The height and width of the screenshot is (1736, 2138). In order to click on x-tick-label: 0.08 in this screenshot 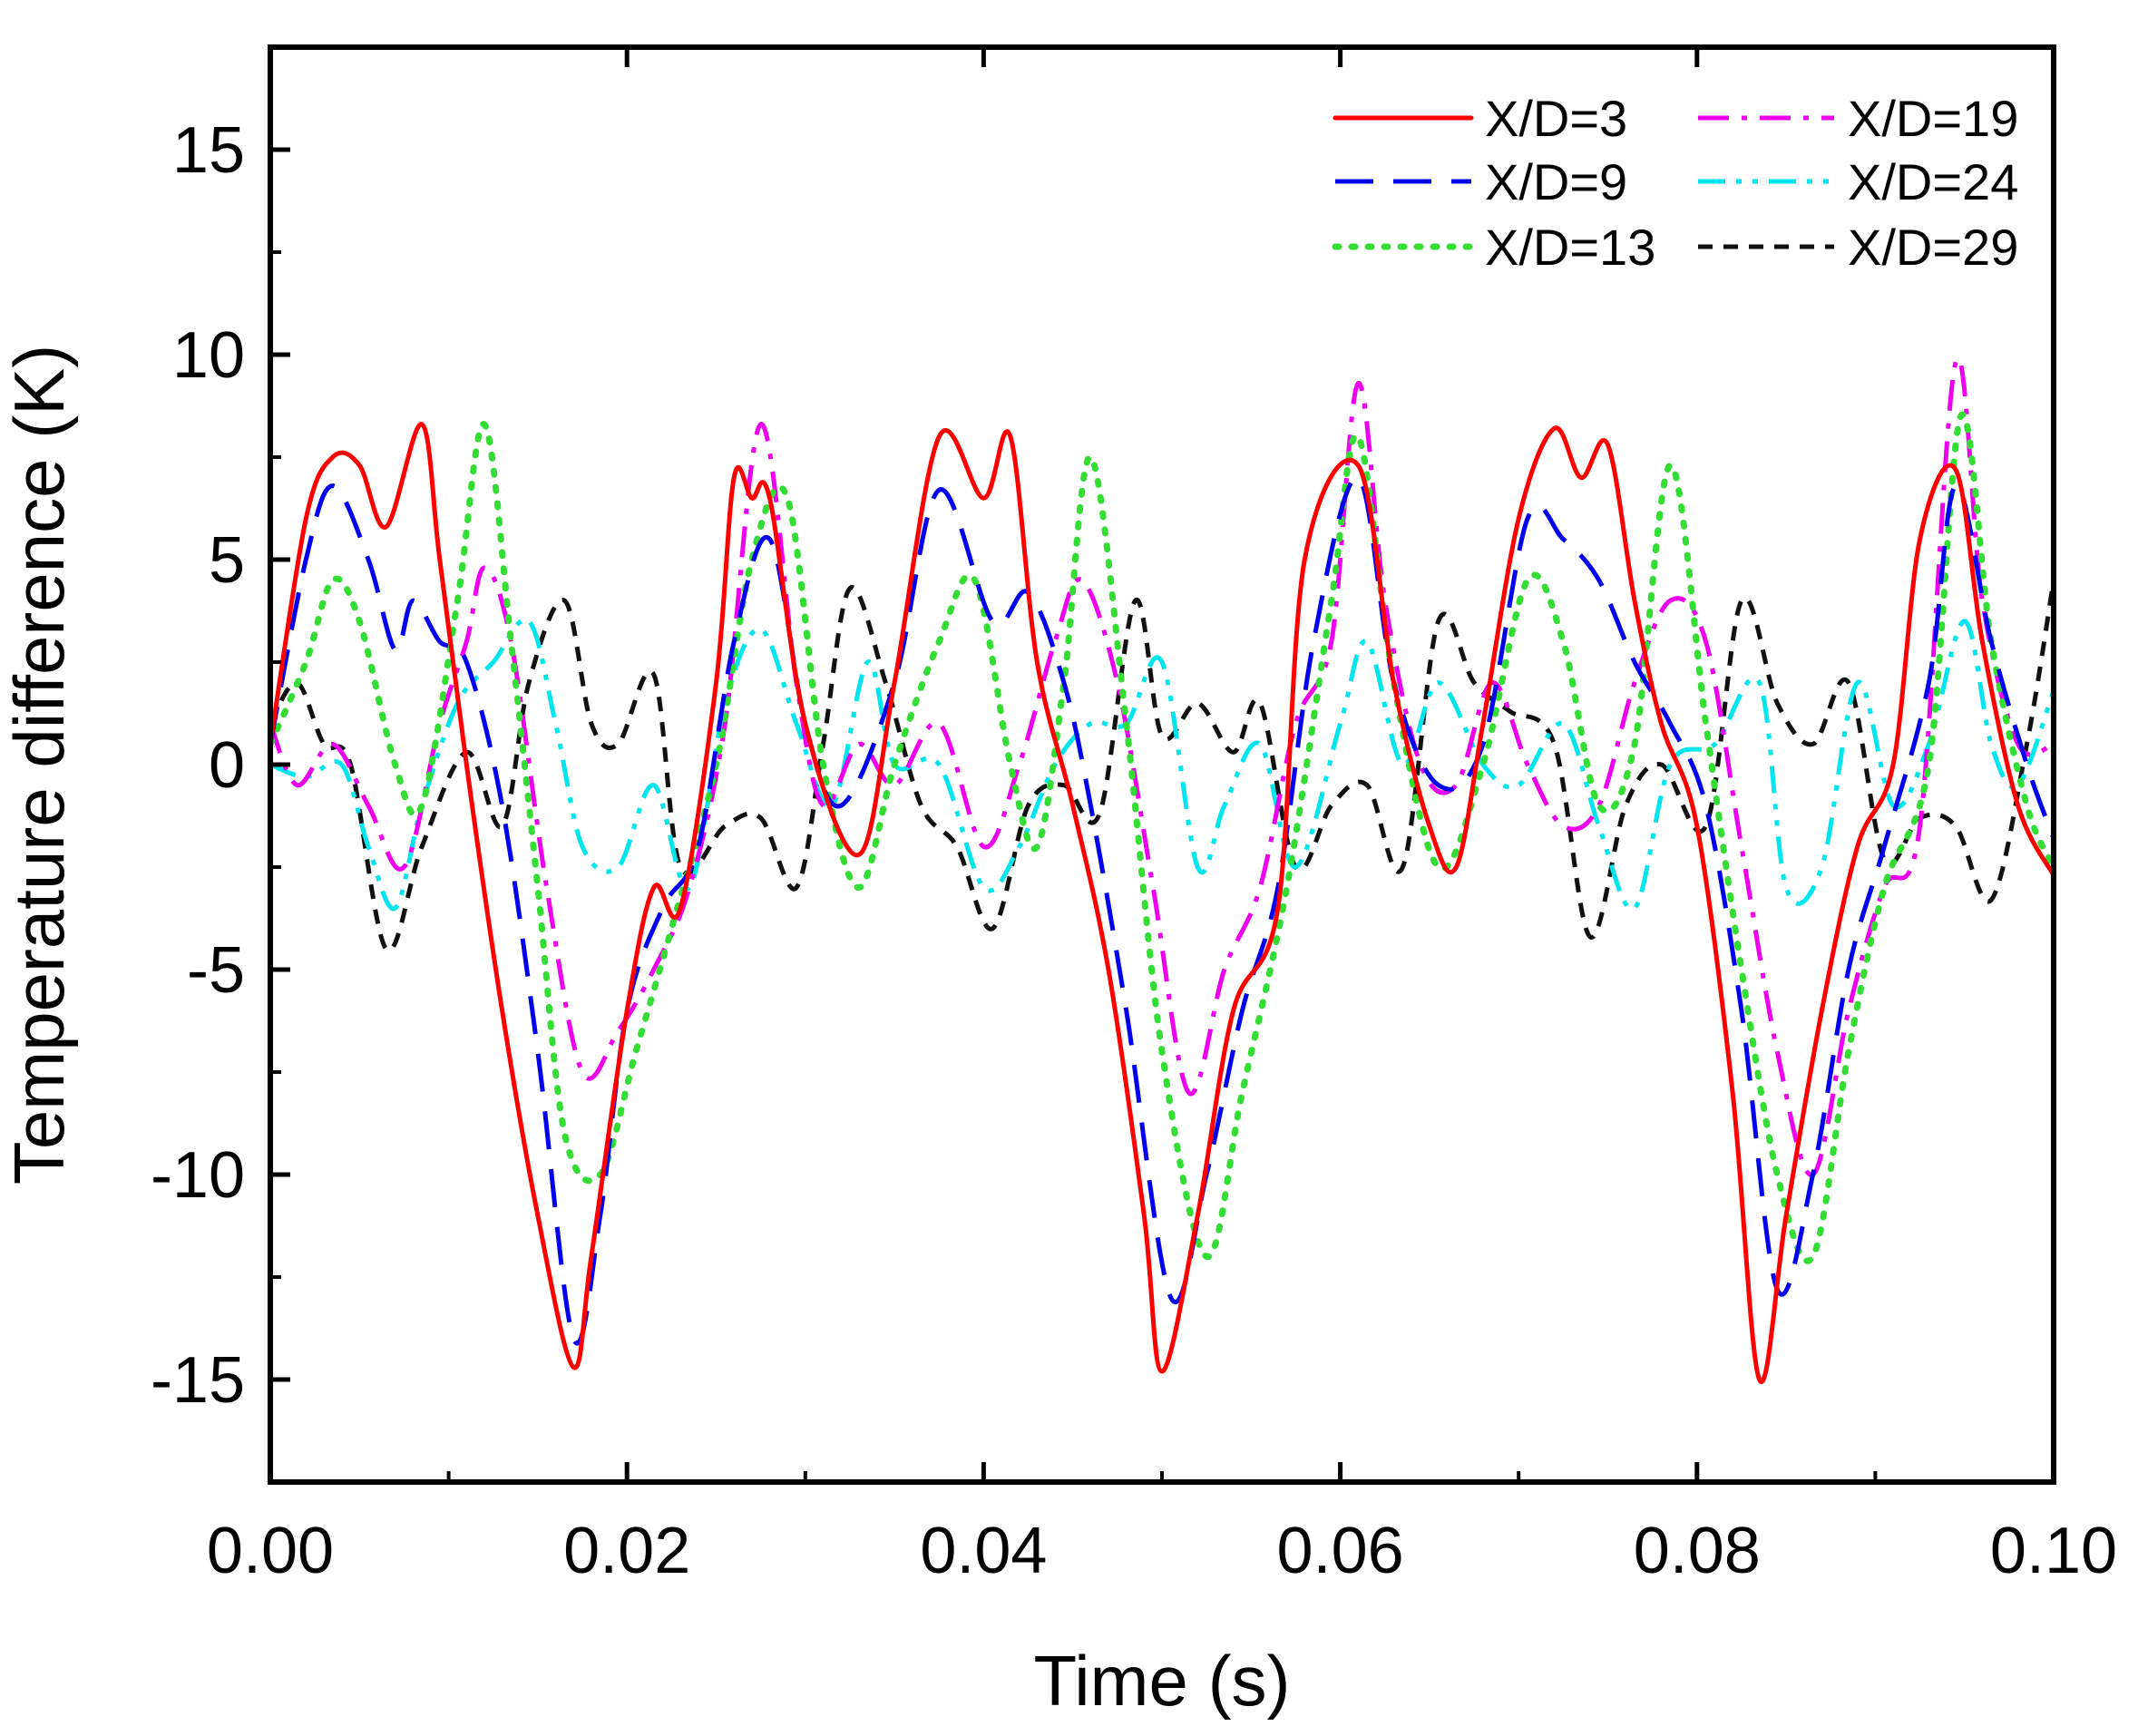, I will do `click(1698, 1551)`.